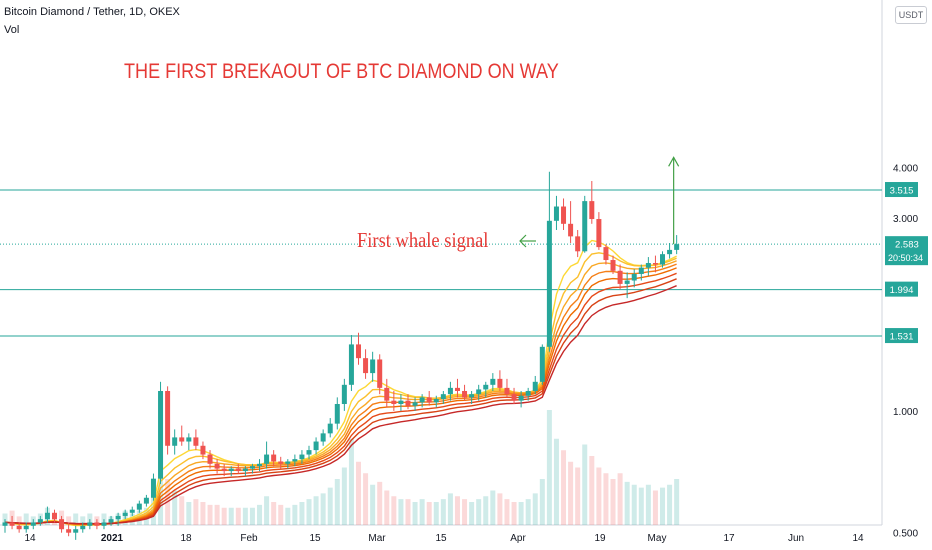 The image size is (932, 550). Describe the element at coordinates (905, 412) in the screenshot. I see `price-tick-label: 1.000` at that location.